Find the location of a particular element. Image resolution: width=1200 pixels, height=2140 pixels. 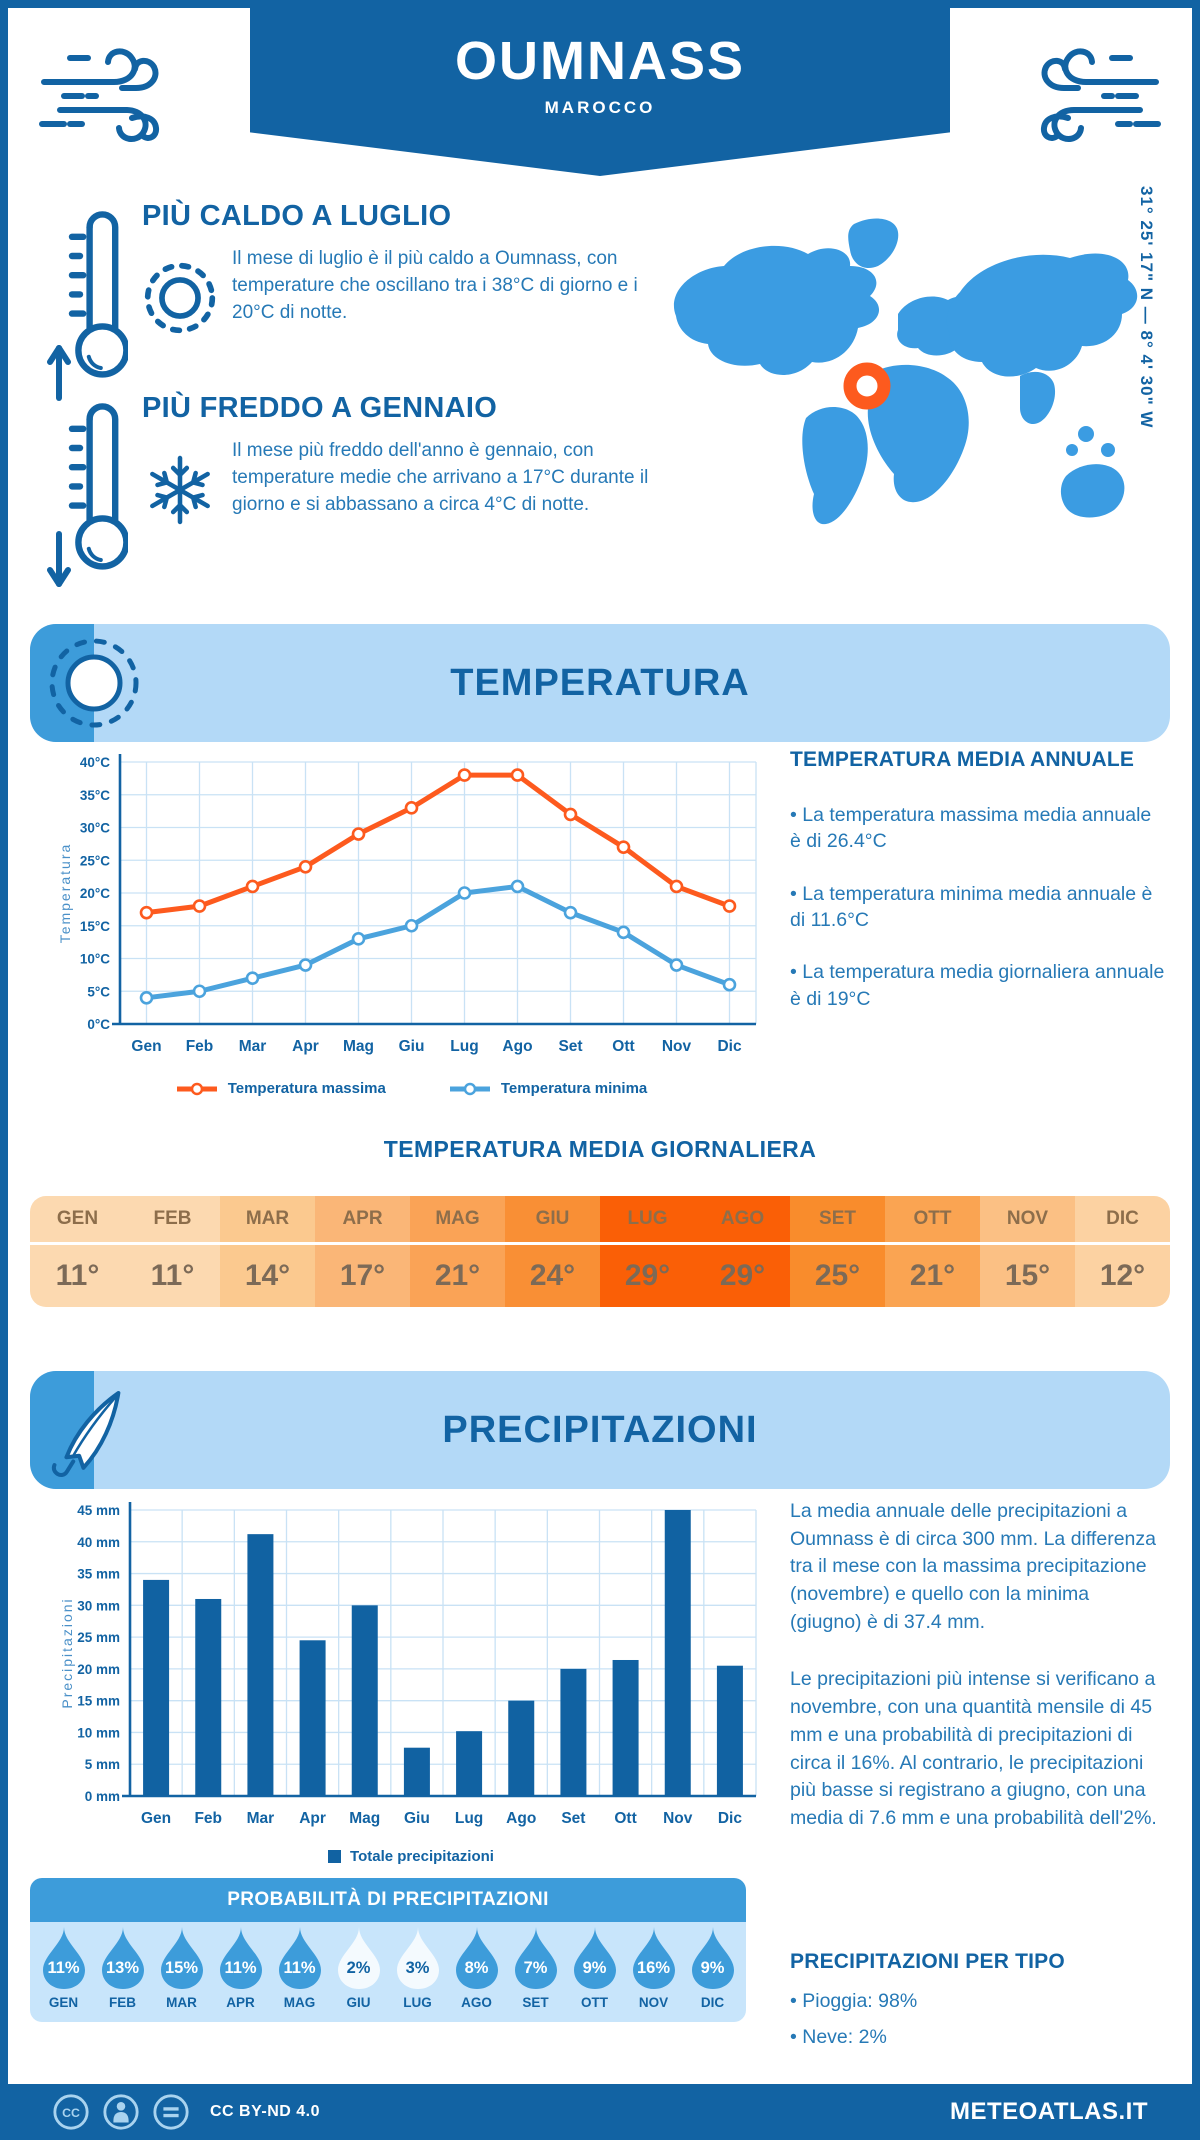

temperature-section-title: TEMPERATURA is located at coordinates (600, 682).